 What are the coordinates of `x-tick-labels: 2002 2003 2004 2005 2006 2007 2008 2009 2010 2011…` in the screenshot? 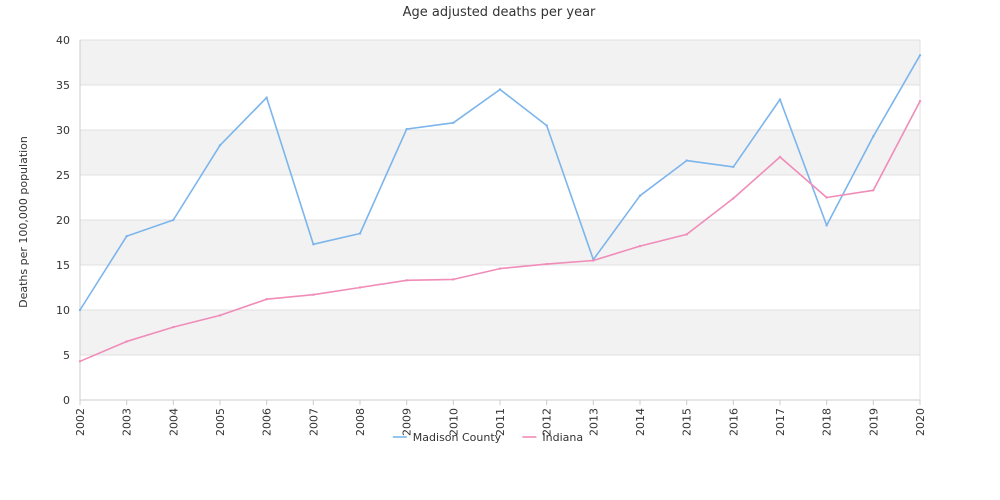 It's located at (500, 418).